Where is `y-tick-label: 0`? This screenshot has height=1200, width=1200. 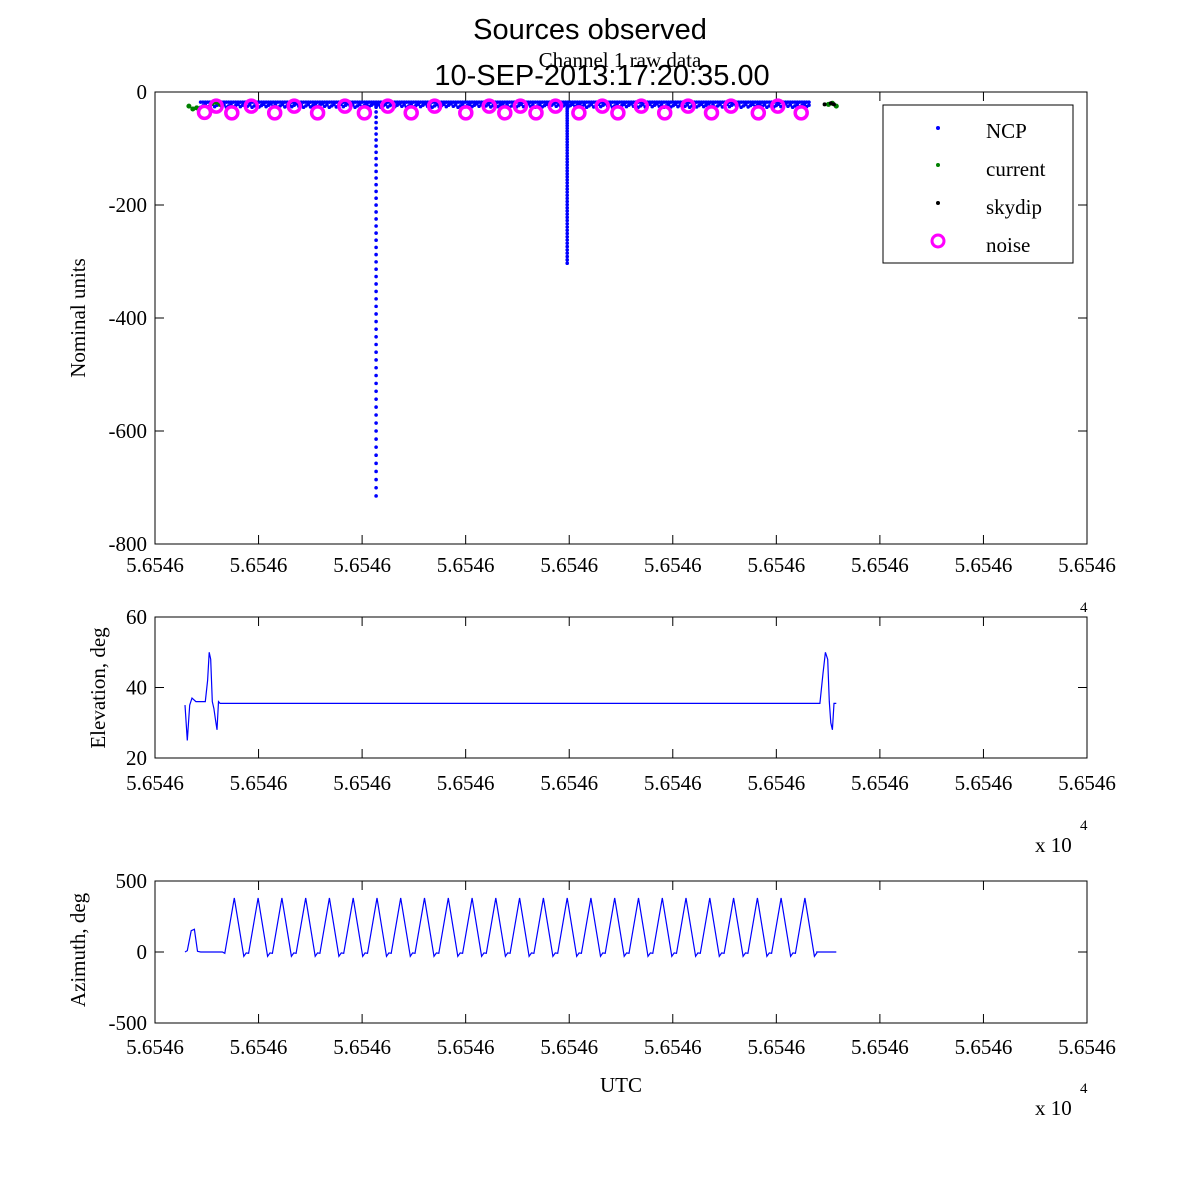 y-tick-label: 0 is located at coordinates (142, 952).